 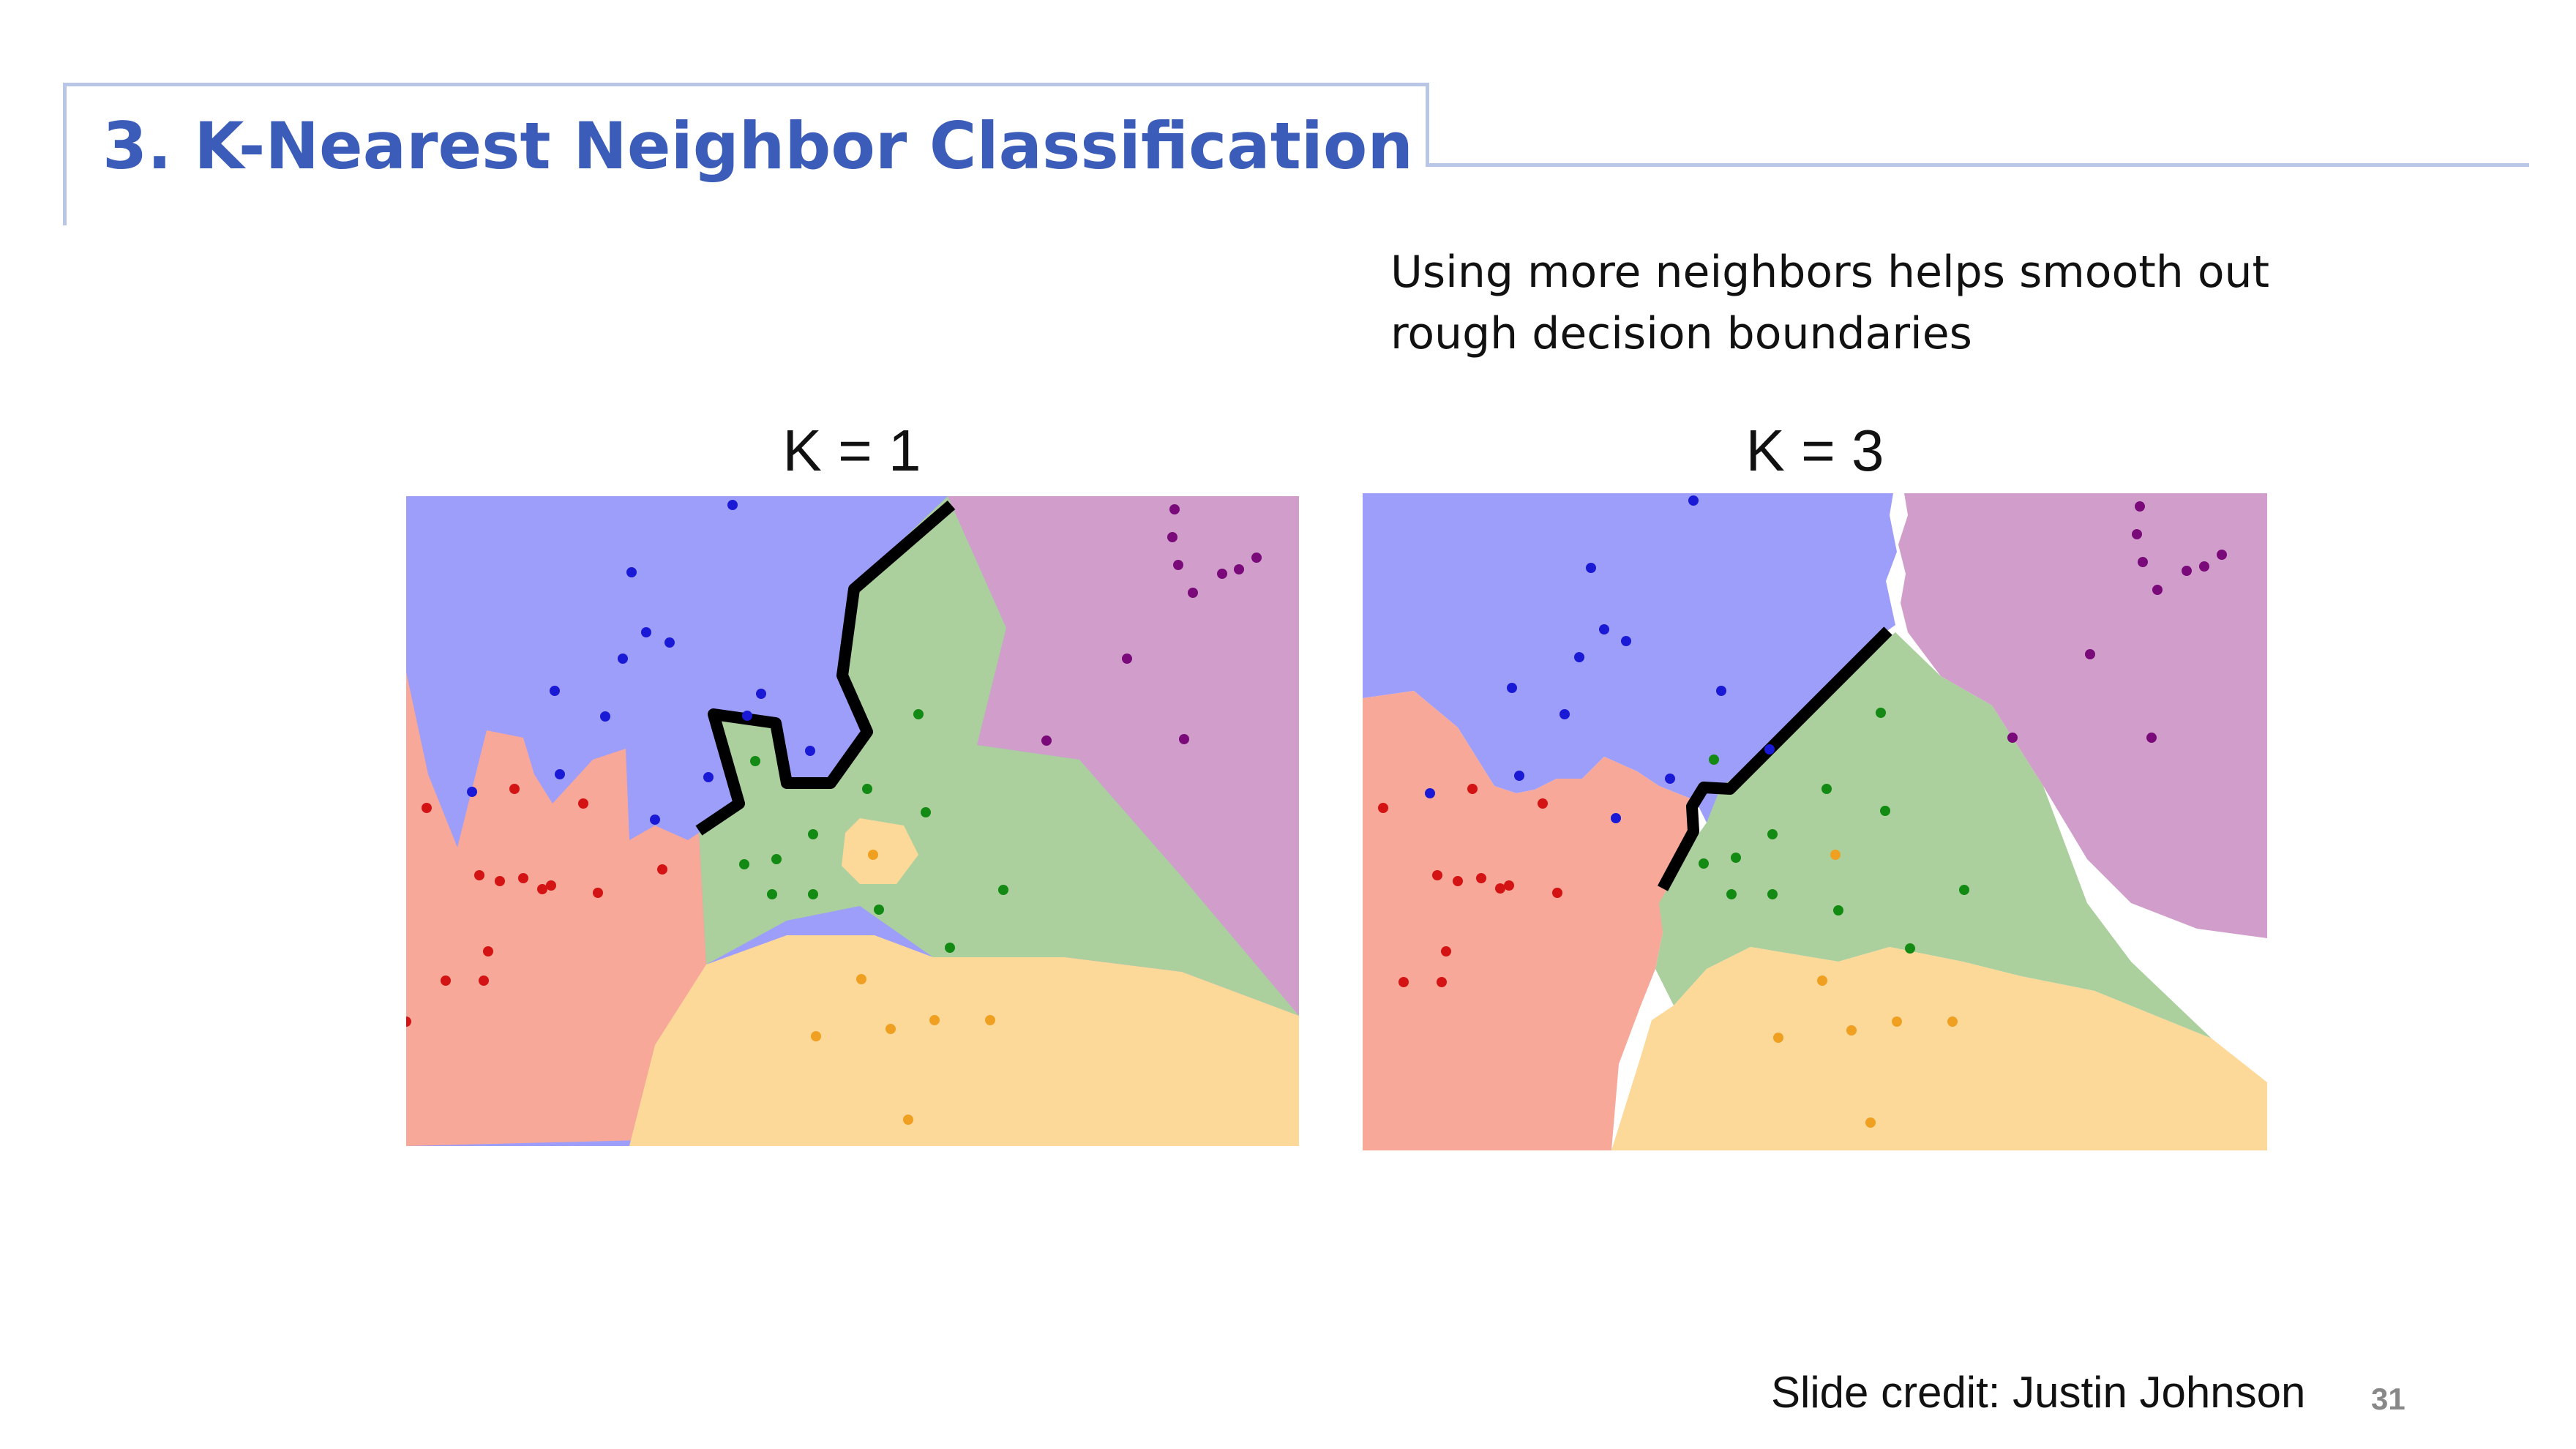 I want to click on plot-label-k3: K = 3, so click(x=1814, y=450).